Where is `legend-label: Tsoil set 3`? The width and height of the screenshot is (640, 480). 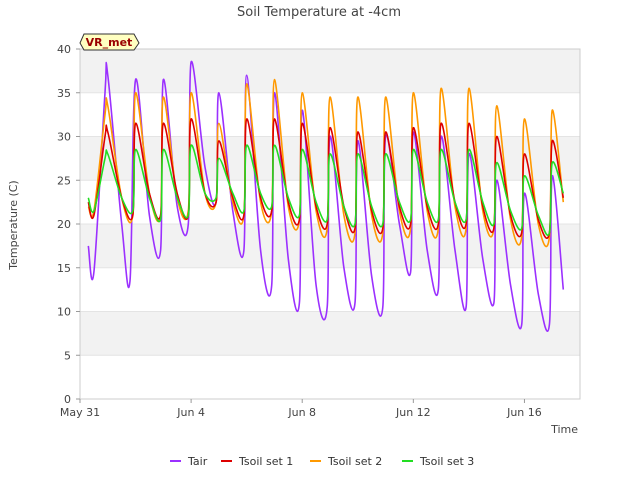
legend-label: Tsoil set 3 is located at coordinates (446, 461).